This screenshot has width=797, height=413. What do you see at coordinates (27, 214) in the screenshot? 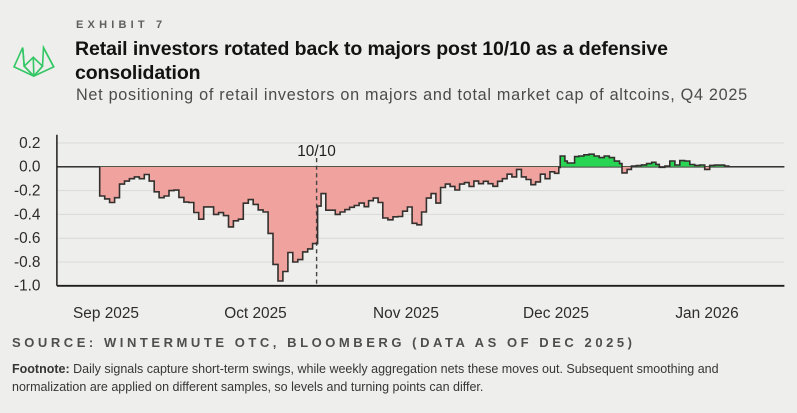
I see `svg-text: -0.4` at bounding box center [27, 214].